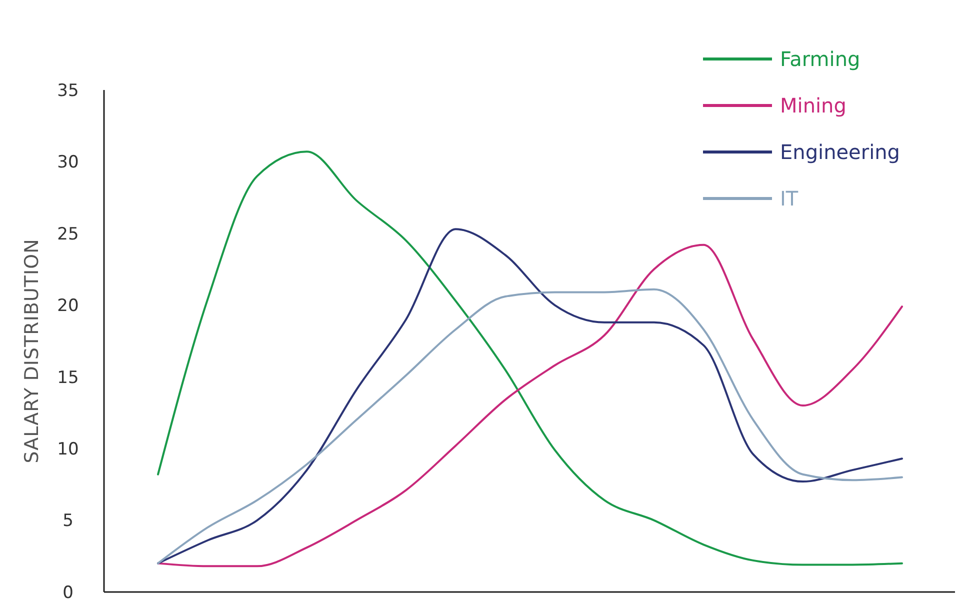  Describe the element at coordinates (68, 162) in the screenshot. I see `y-tick-label: 30` at that location.